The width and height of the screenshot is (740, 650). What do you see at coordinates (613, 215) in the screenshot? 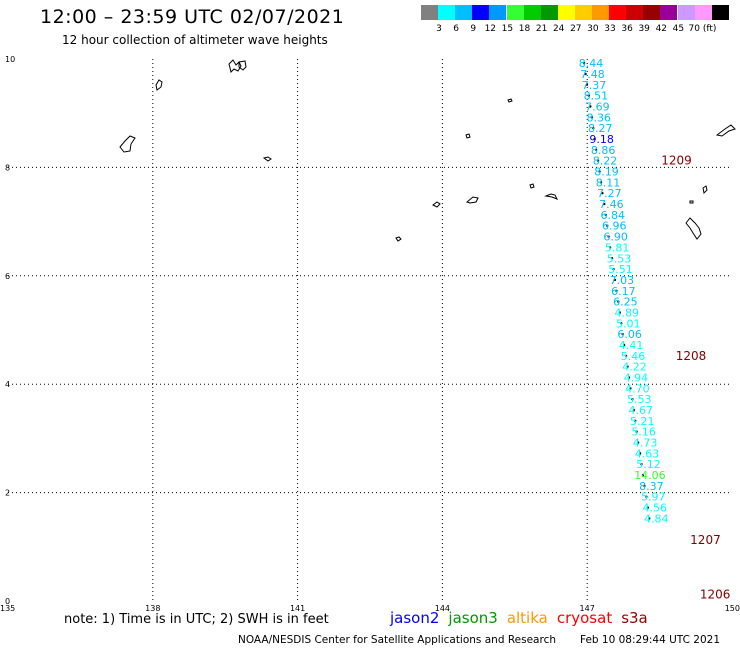
I see `swh-value-label: 6.84` at bounding box center [613, 215].